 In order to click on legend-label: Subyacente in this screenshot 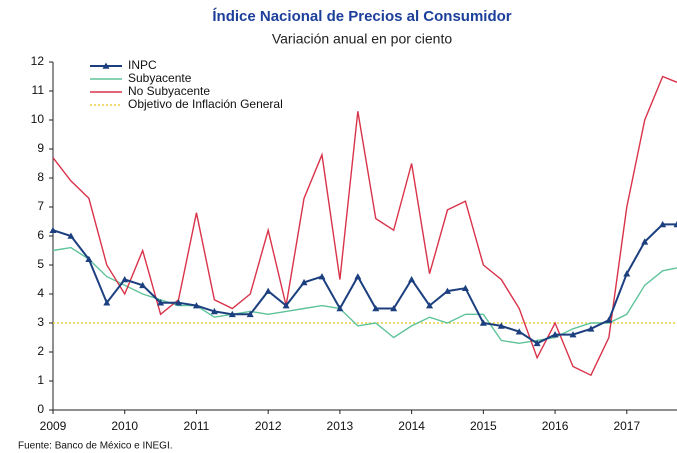, I will do `click(160, 78)`.